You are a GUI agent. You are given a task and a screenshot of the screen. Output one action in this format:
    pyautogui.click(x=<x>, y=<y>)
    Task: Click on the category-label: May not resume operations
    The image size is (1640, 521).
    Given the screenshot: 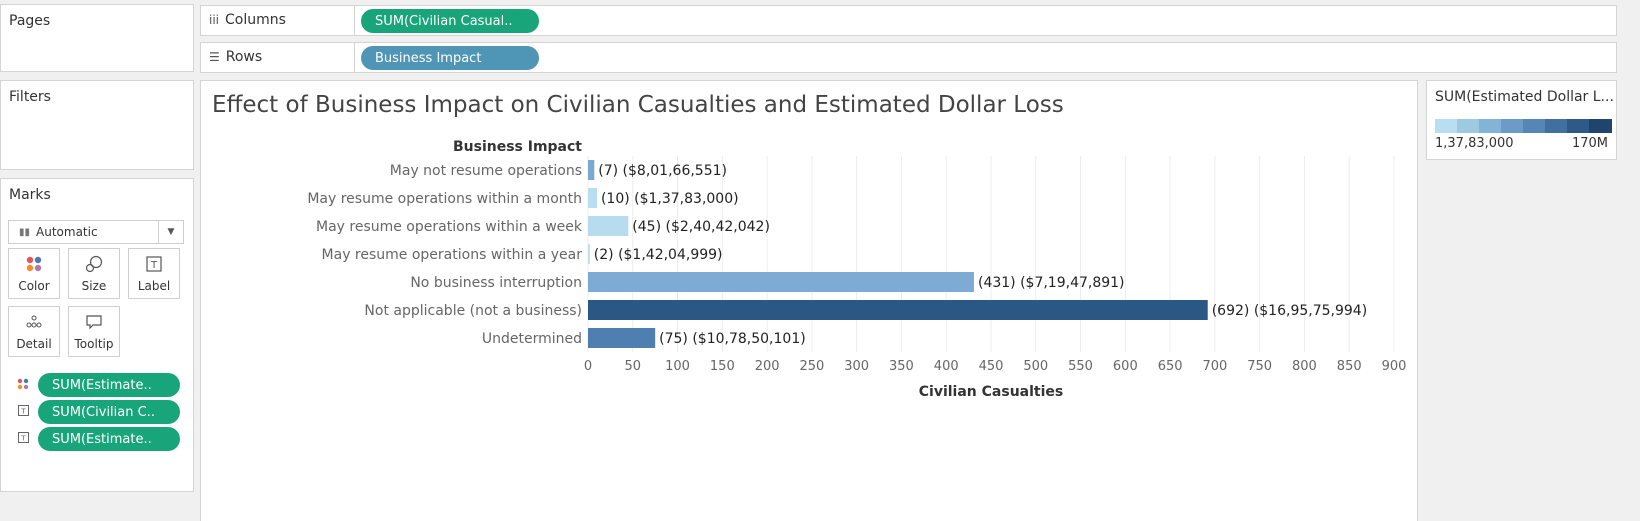 What is the action you would take?
    pyautogui.click(x=486, y=171)
    